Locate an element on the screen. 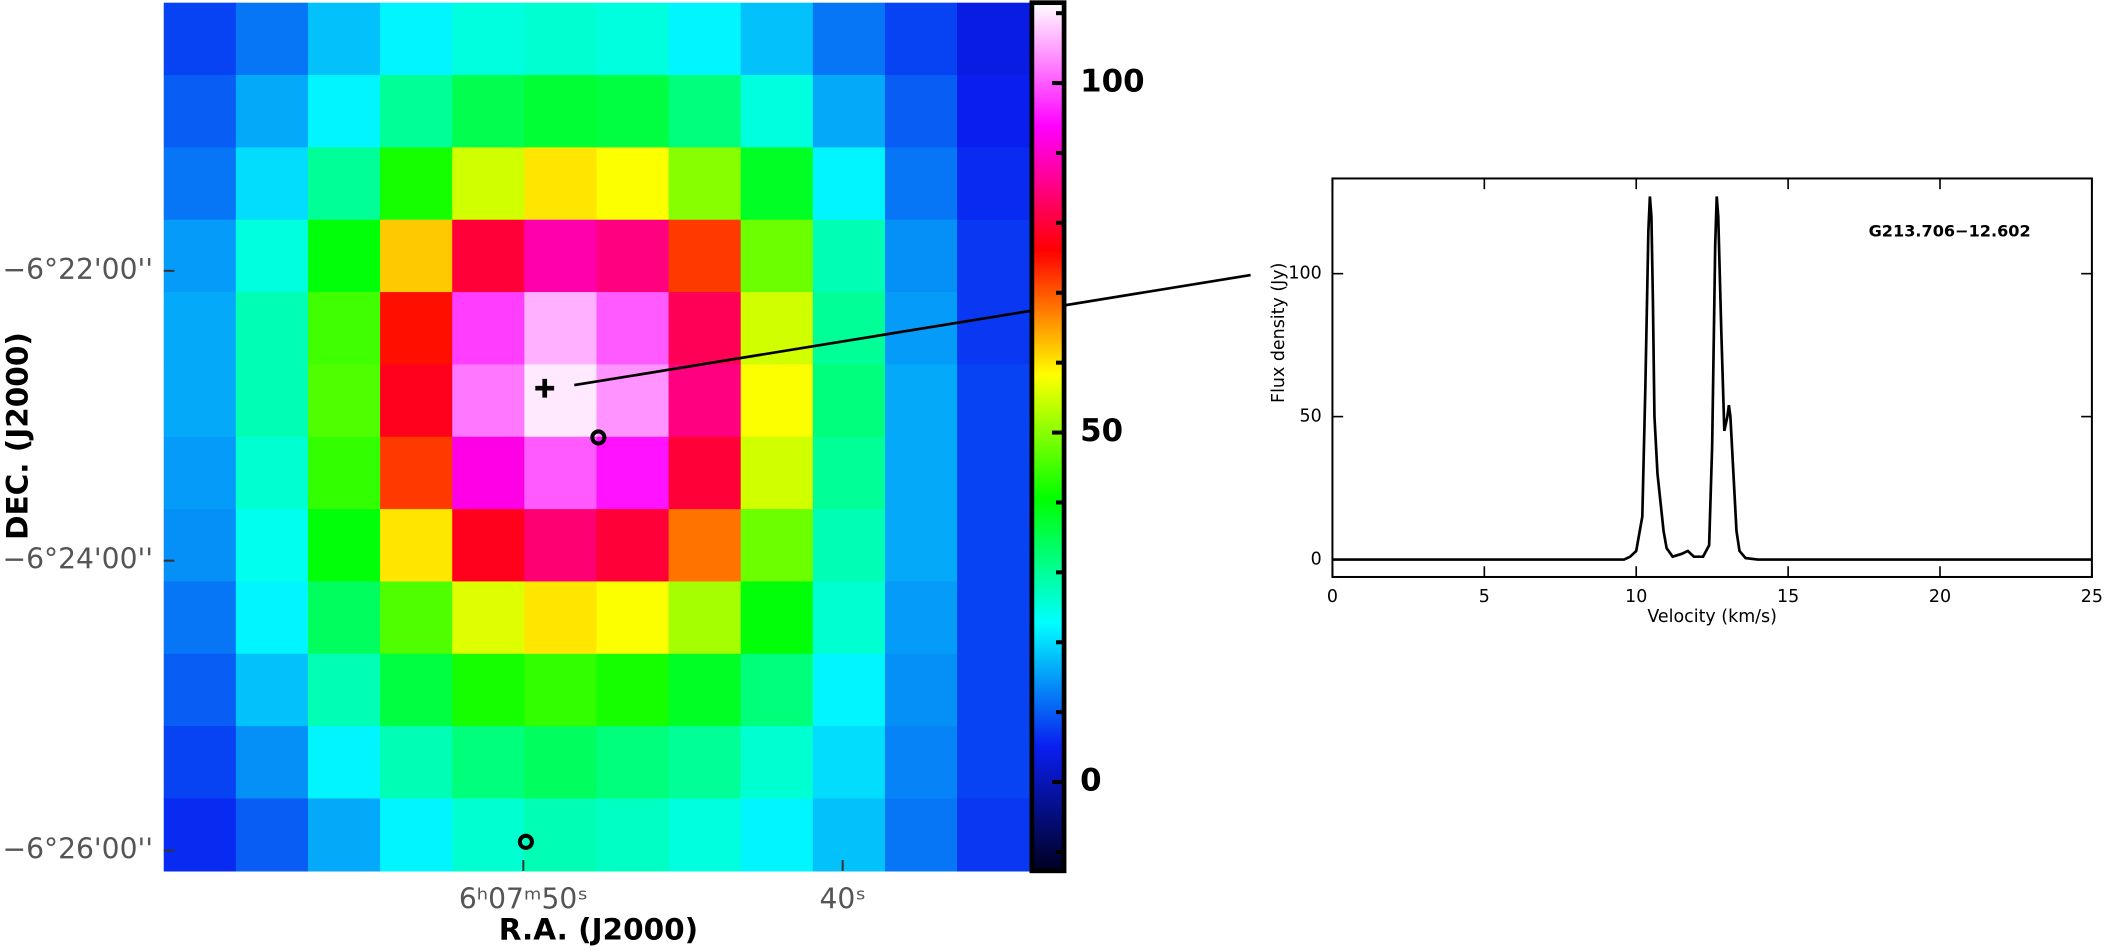 This screenshot has width=2104, height=950. circle-marker is located at coordinates (525, 841).